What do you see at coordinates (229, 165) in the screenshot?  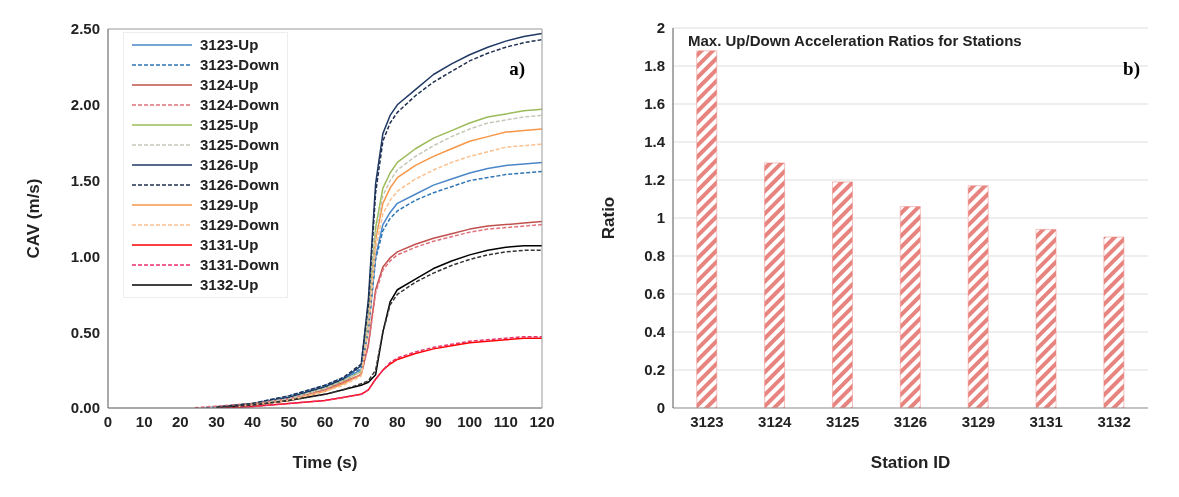 I see `legend-label: 3126-Up` at bounding box center [229, 165].